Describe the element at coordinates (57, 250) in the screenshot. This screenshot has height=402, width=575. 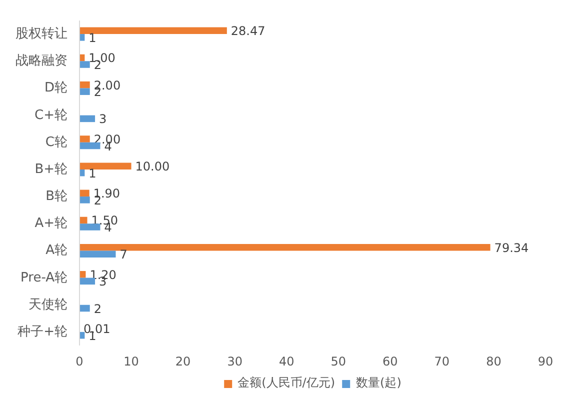
I see `y-tick-label: A轮` at that location.